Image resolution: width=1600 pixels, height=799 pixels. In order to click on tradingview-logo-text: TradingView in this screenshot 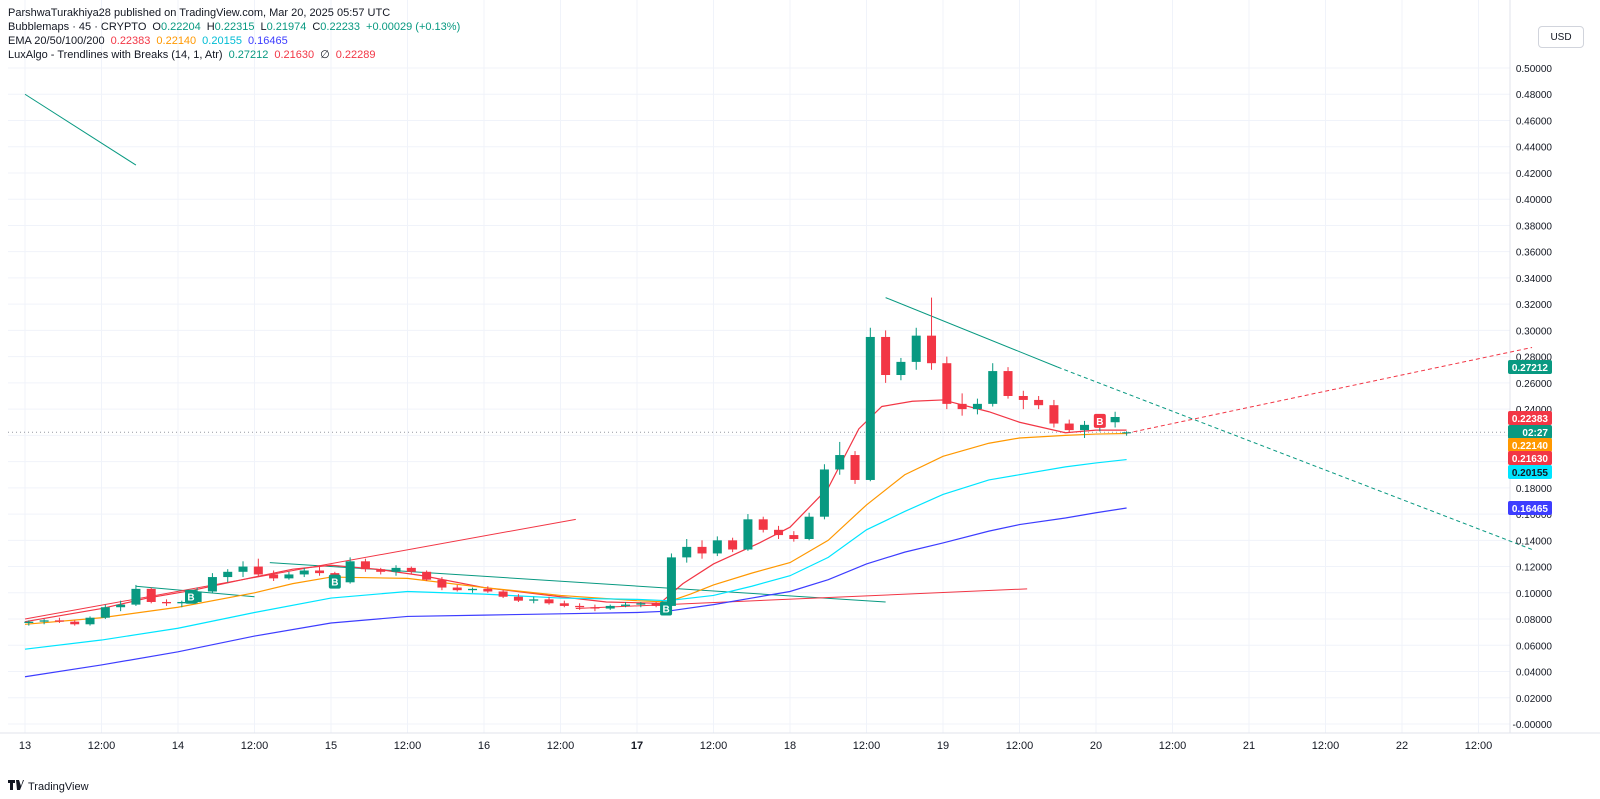, I will do `click(58, 786)`.